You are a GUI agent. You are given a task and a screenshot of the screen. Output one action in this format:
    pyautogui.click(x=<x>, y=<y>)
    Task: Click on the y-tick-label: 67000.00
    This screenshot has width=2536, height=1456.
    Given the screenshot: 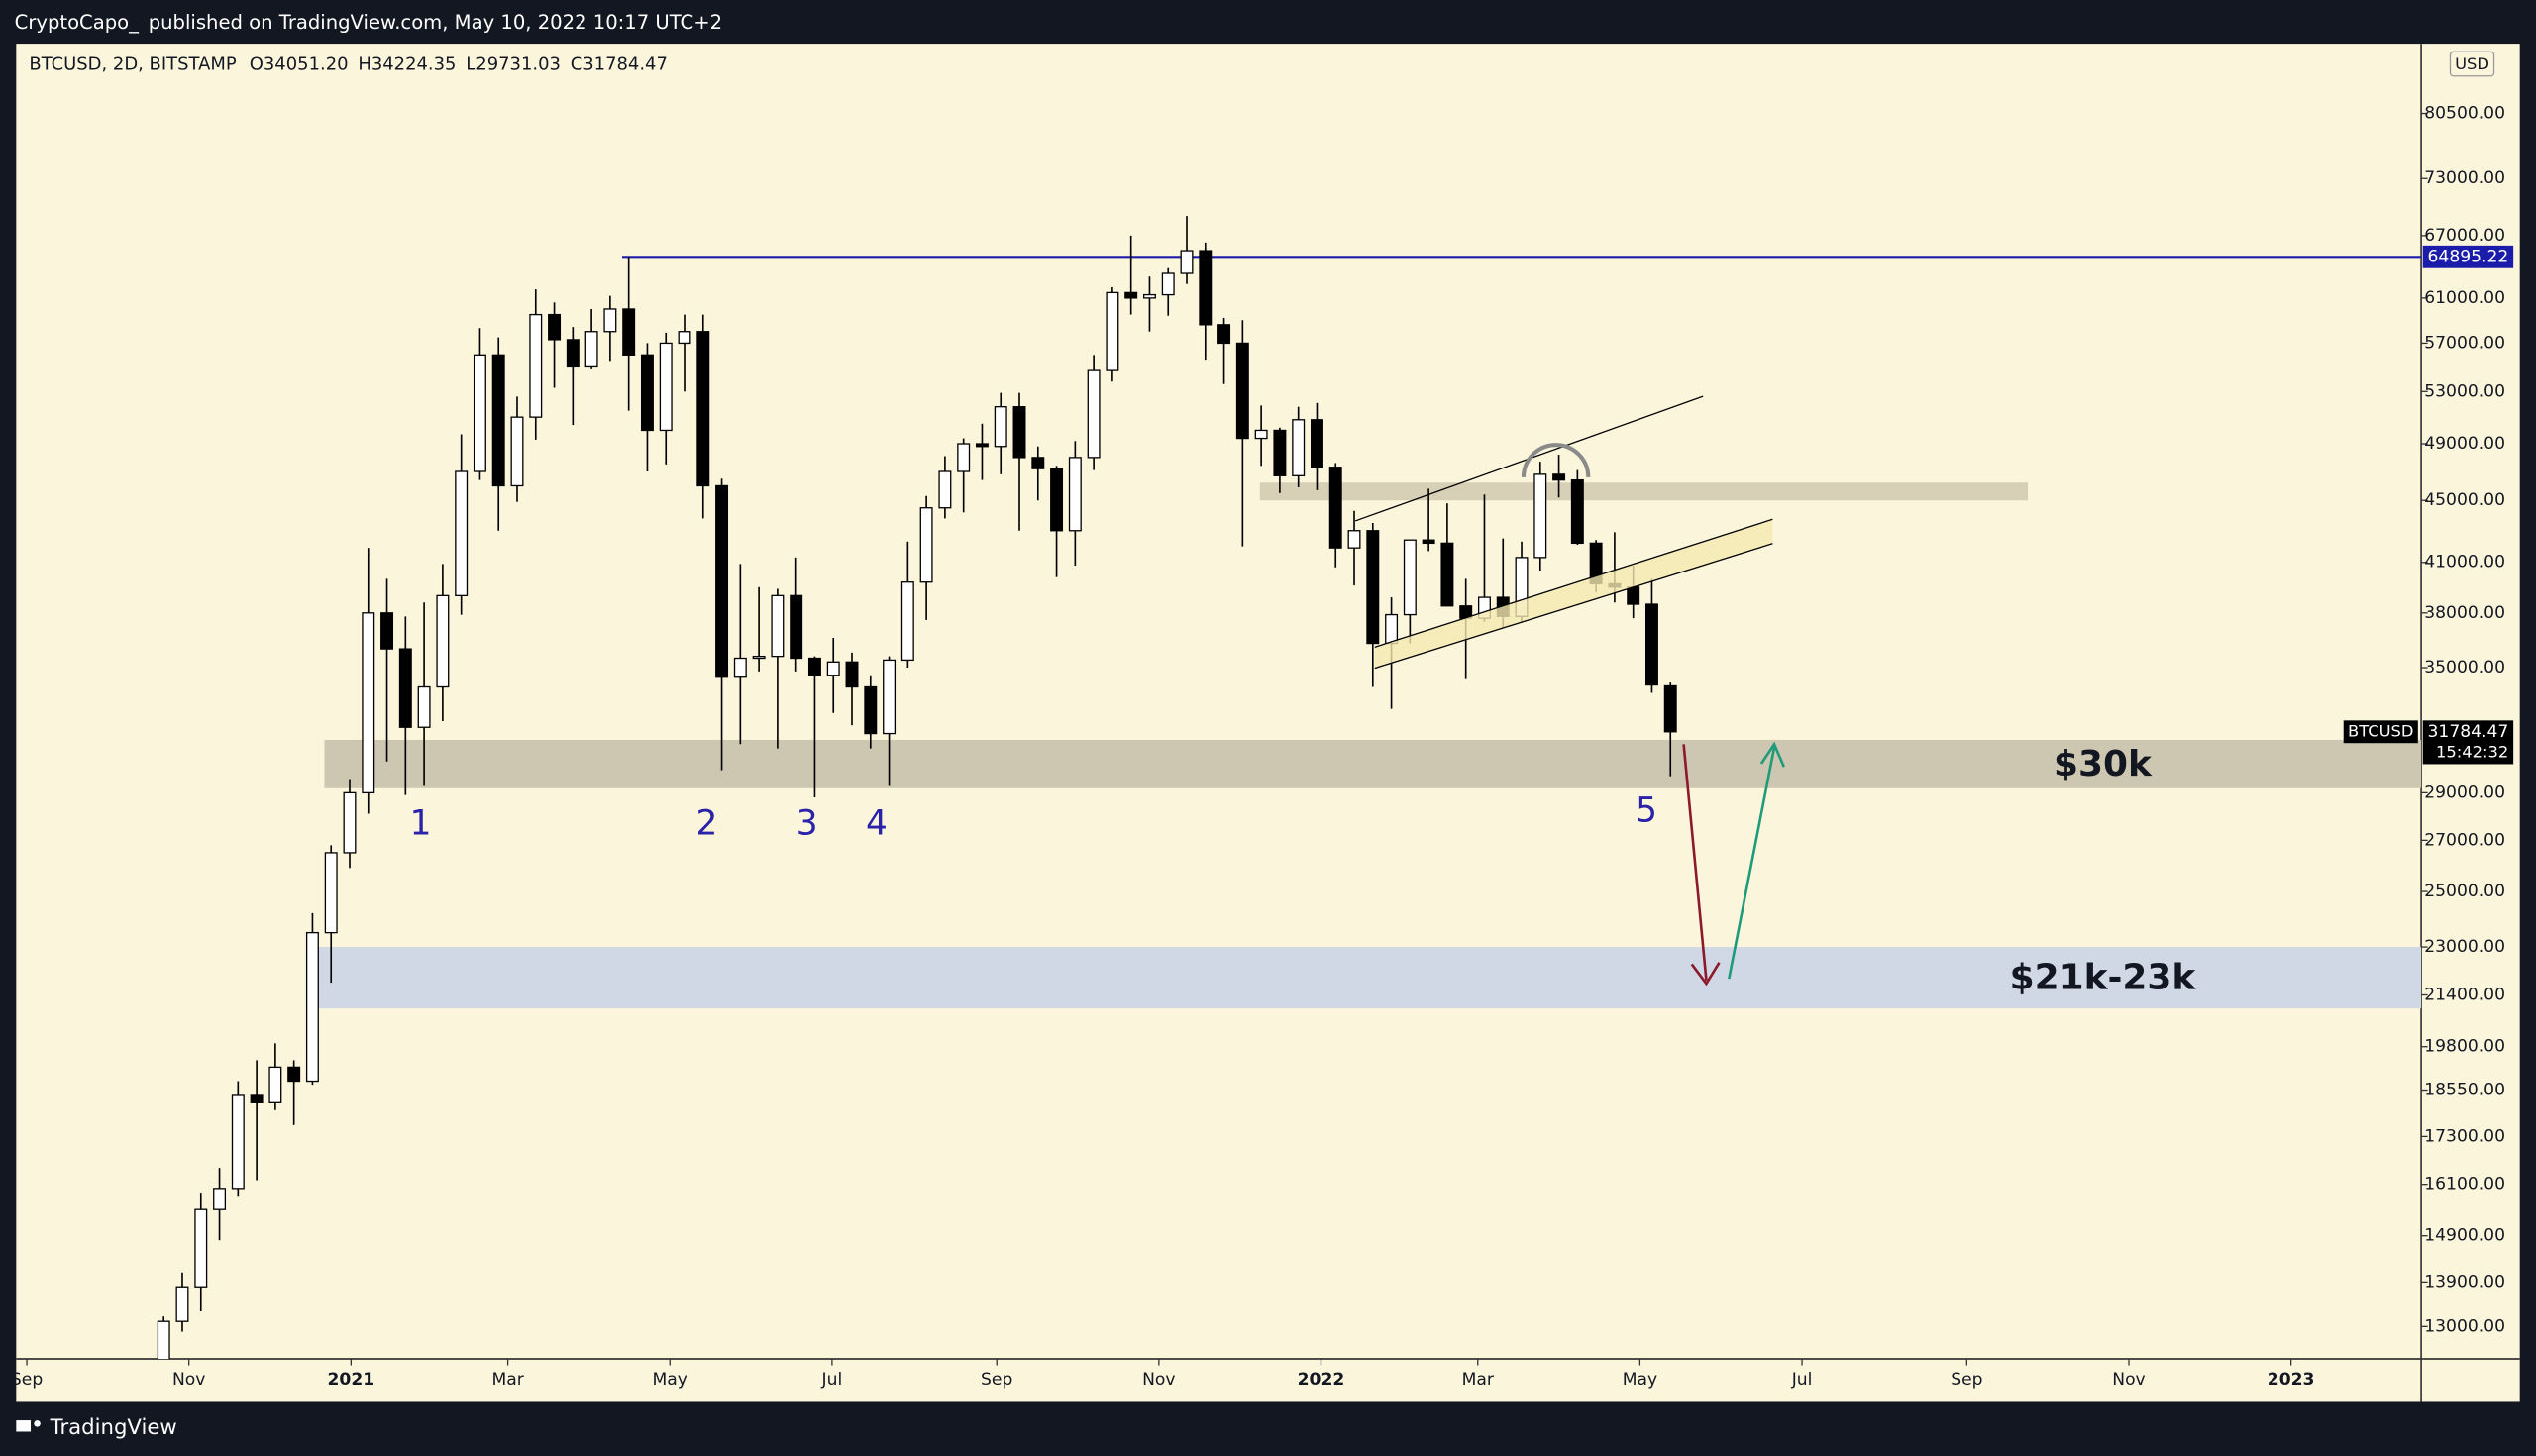 What is the action you would take?
    pyautogui.click(x=2464, y=236)
    